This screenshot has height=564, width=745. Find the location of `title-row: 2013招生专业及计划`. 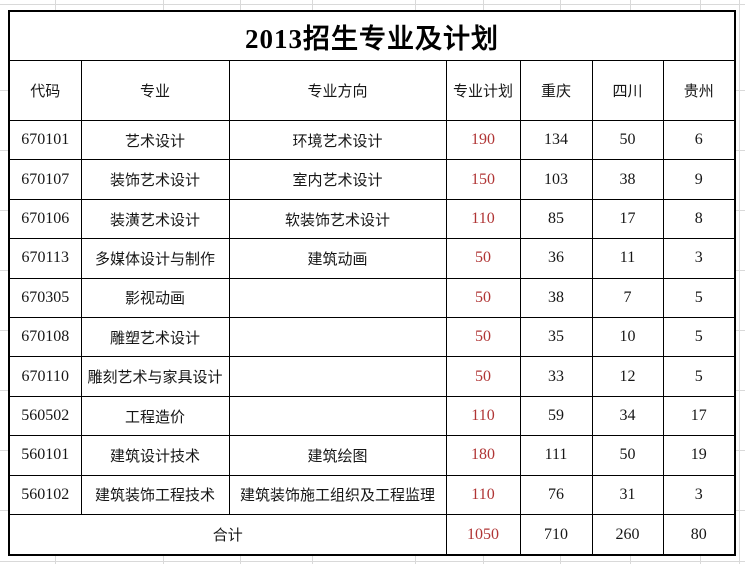

title-row: 2013招生专业及计划 is located at coordinates (372, 35).